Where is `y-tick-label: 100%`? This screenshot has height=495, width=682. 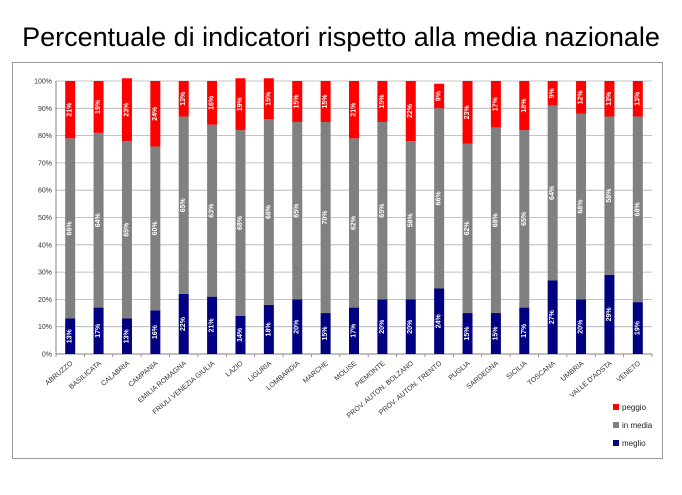
y-tick-label: 100% is located at coordinates (43, 82).